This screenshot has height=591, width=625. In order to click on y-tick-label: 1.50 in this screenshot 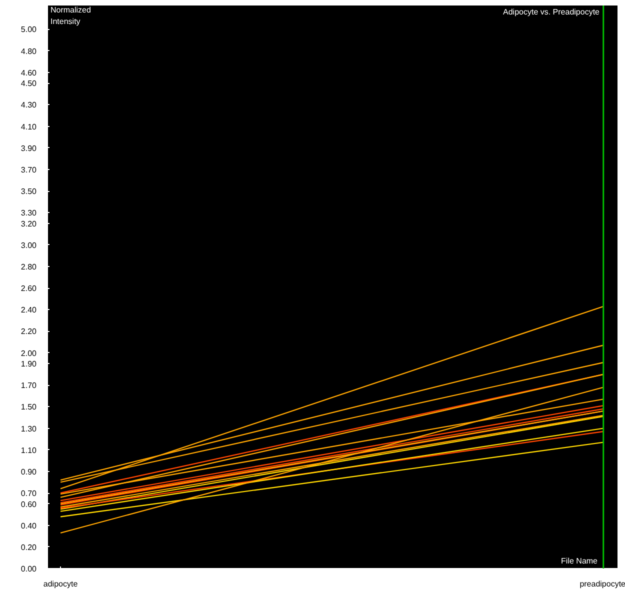, I will do `click(29, 407)`.